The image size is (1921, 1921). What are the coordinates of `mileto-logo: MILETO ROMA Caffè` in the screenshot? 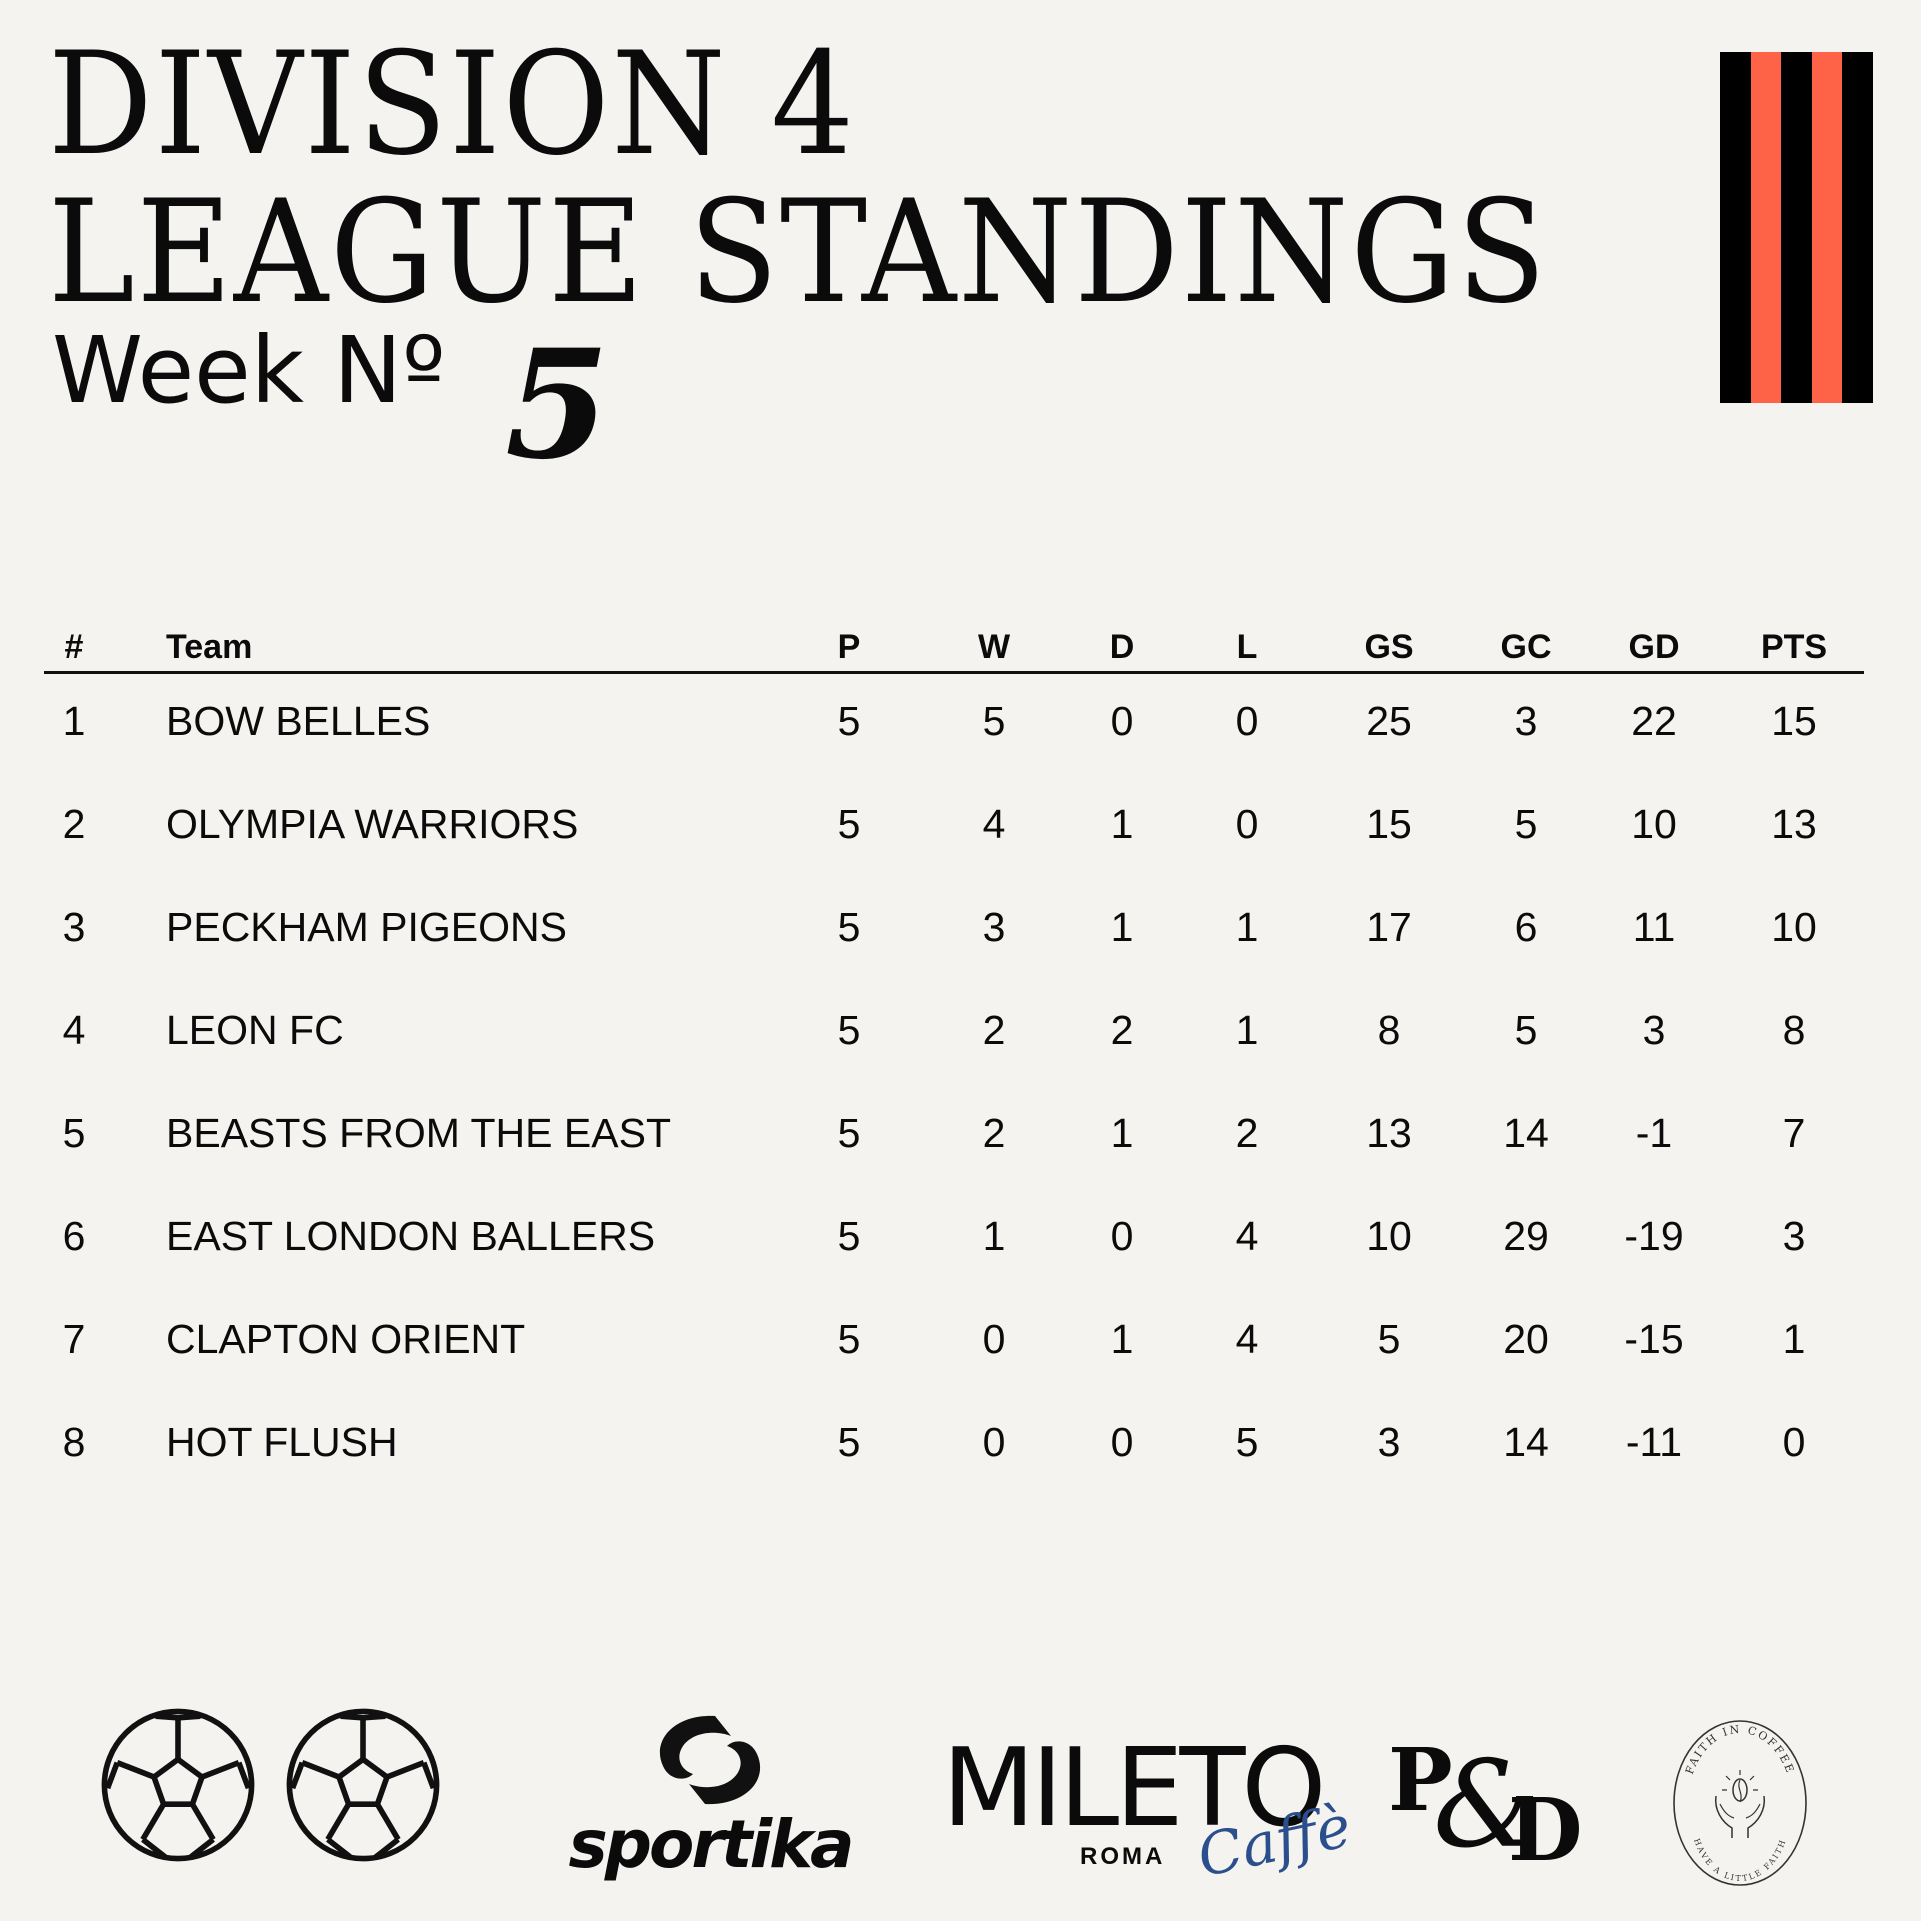 It's located at (1149, 1808).